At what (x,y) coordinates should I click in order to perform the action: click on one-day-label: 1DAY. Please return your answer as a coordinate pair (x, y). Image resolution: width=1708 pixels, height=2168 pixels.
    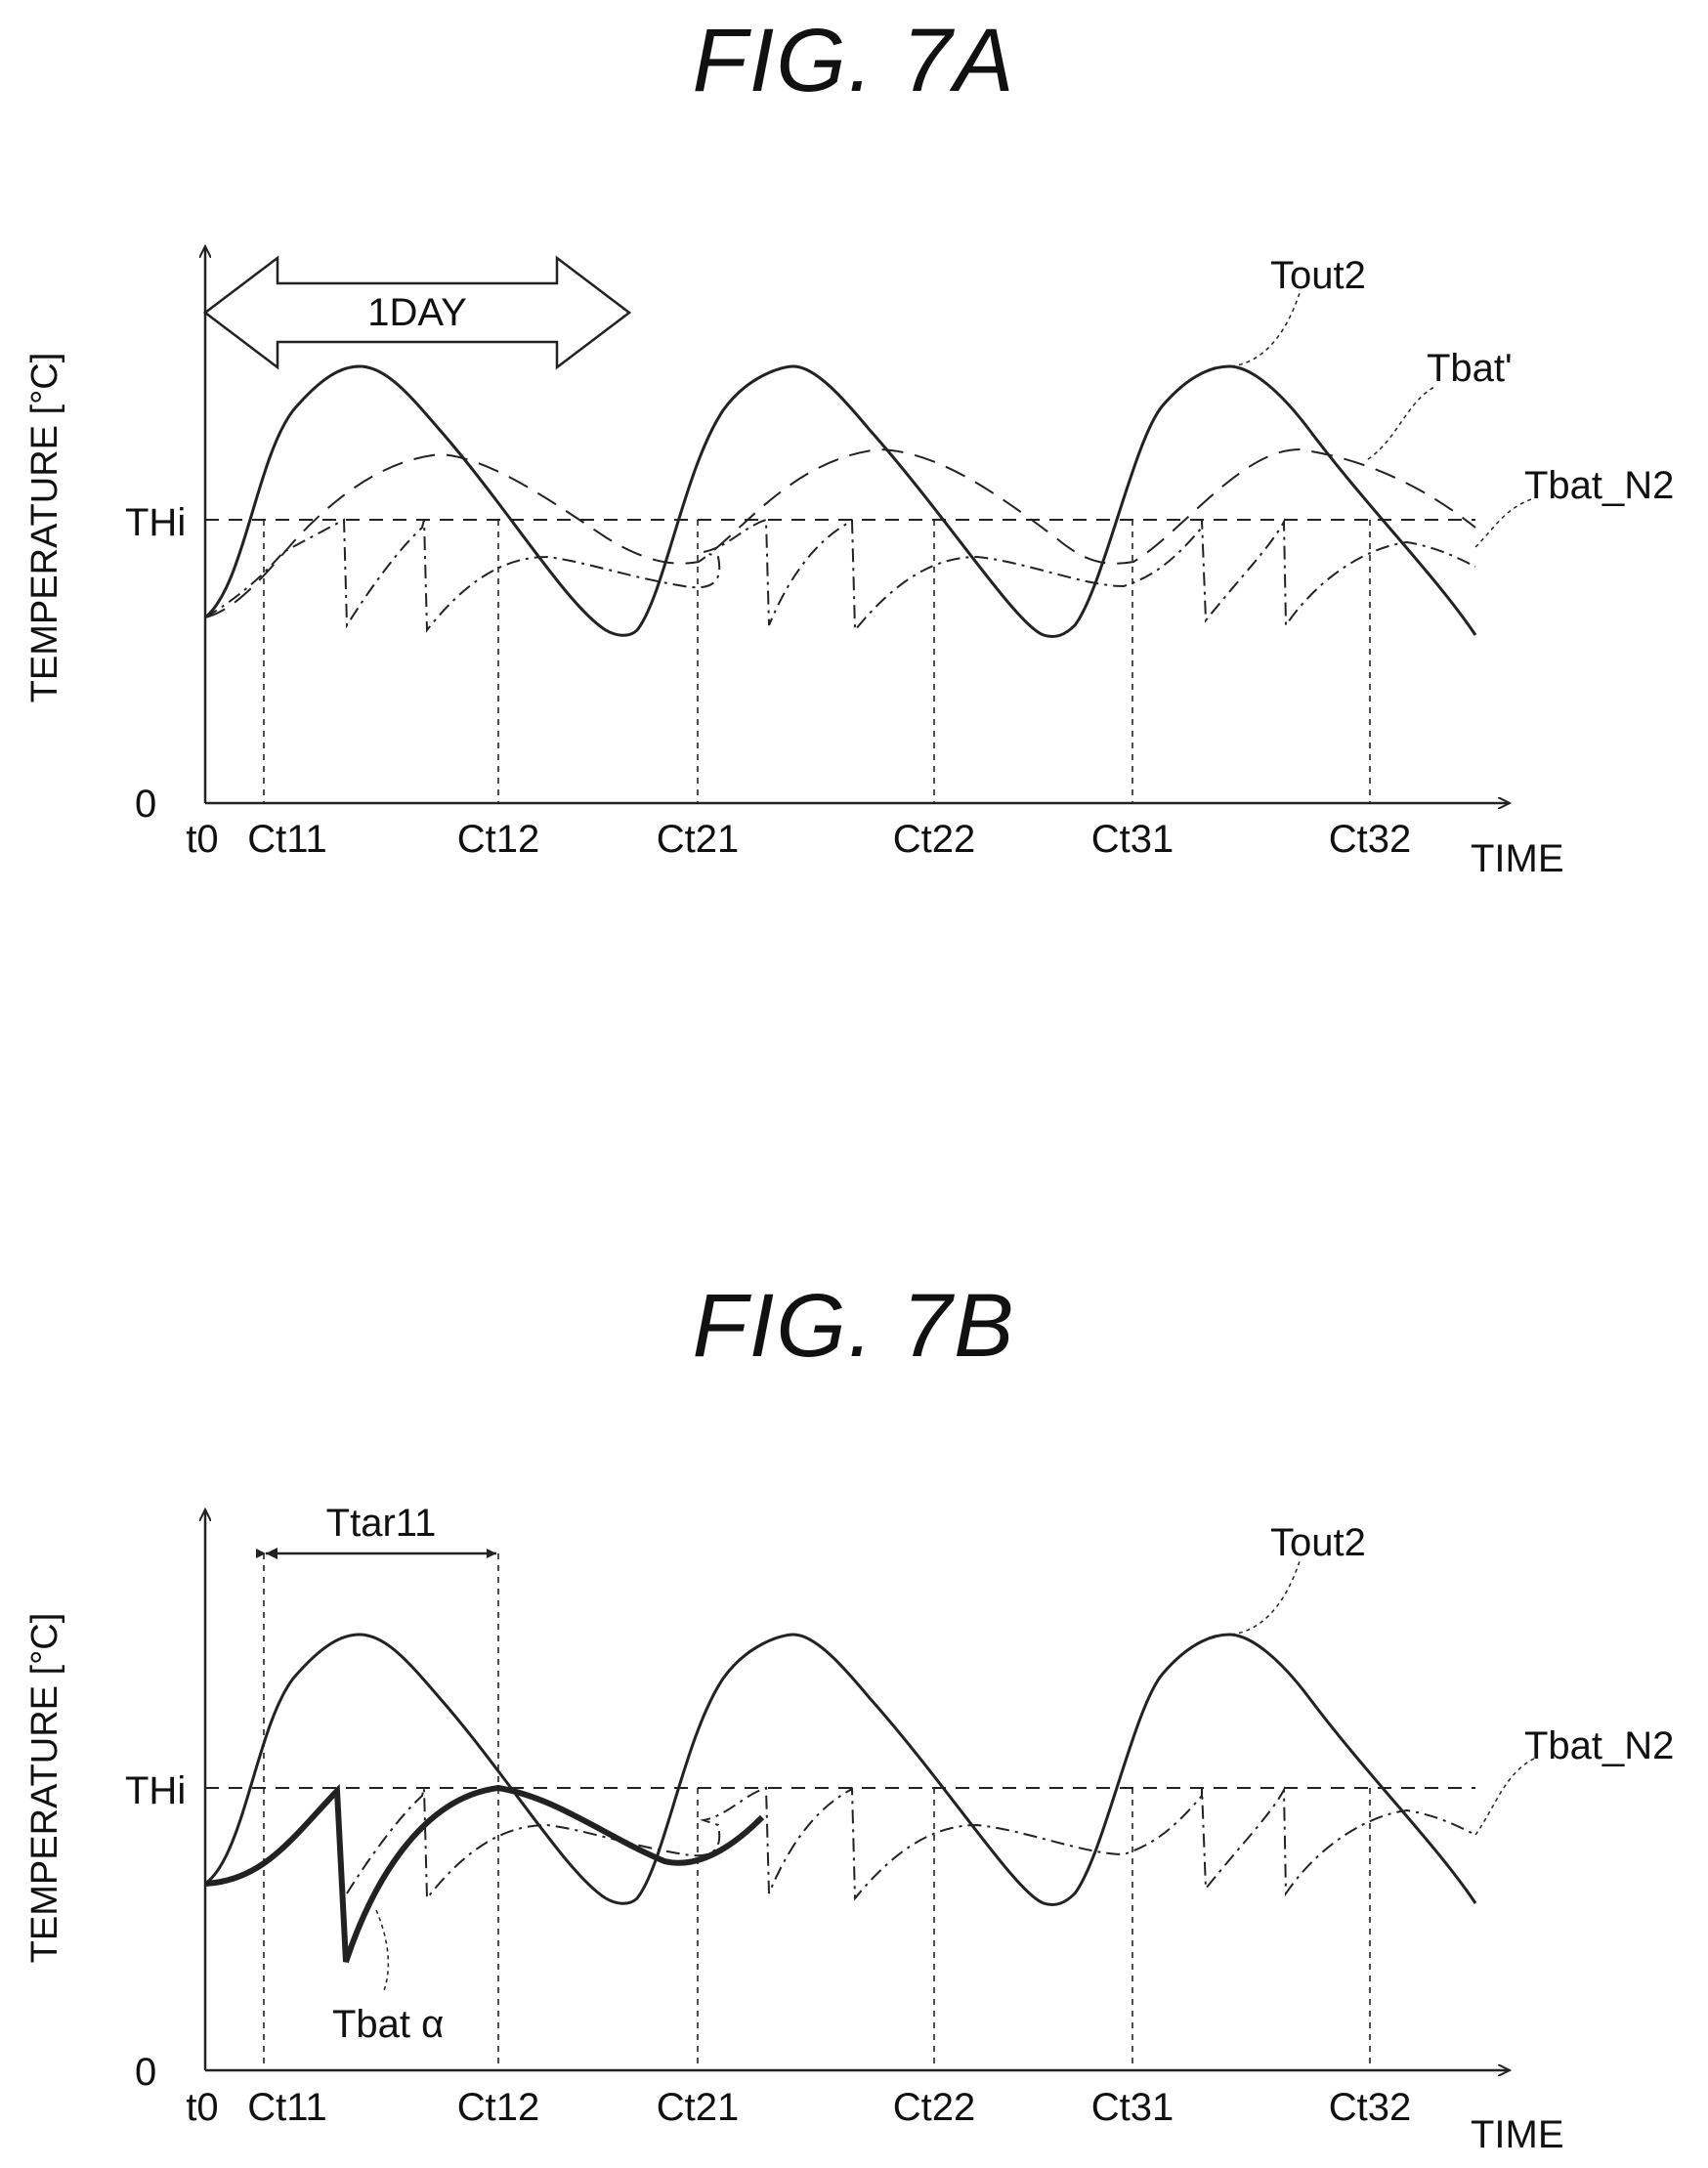
    Looking at the image, I should click on (417, 312).